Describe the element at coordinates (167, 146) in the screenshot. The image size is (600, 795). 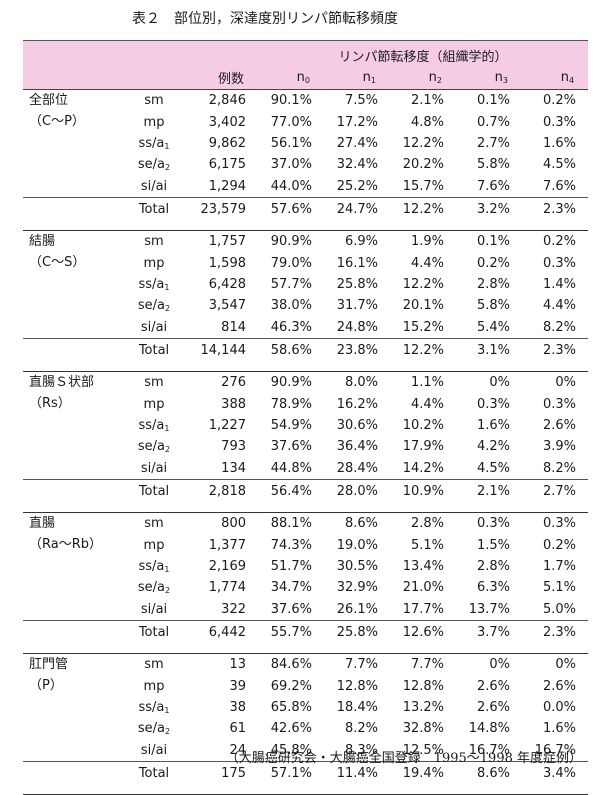
I see `depth-subscript: 1` at that location.